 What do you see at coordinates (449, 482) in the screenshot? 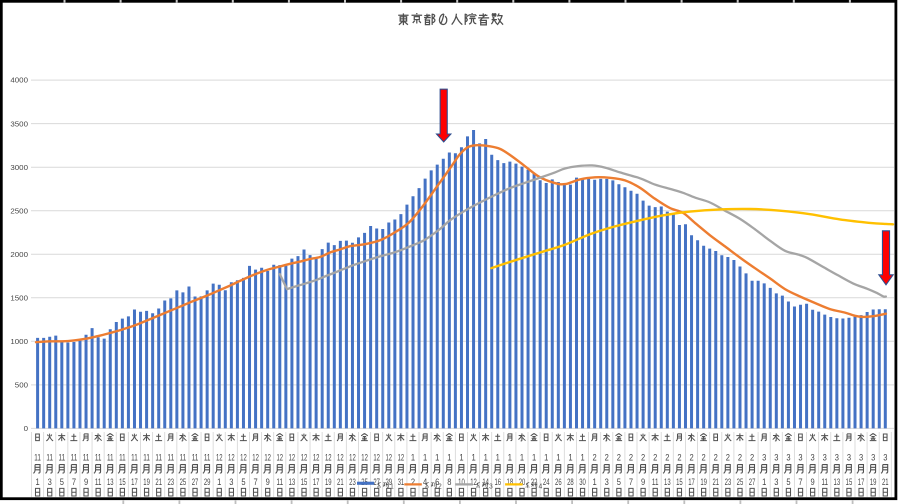
I see `svg-text: 8` at bounding box center [449, 482].